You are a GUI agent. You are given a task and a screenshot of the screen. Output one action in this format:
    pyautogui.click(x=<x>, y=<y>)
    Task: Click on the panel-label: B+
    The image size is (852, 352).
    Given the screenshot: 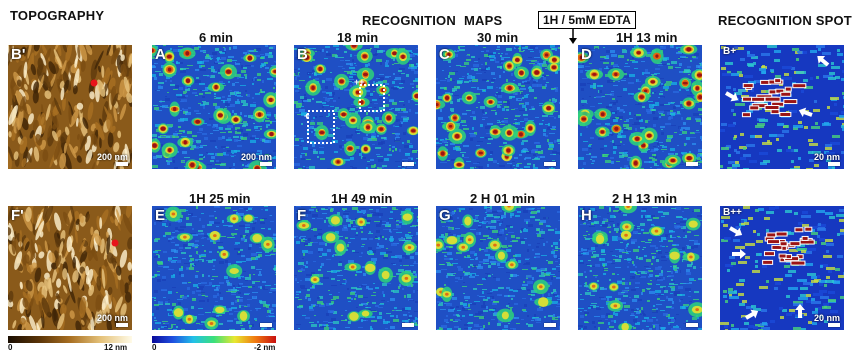 What is the action you would take?
    pyautogui.click(x=729, y=51)
    